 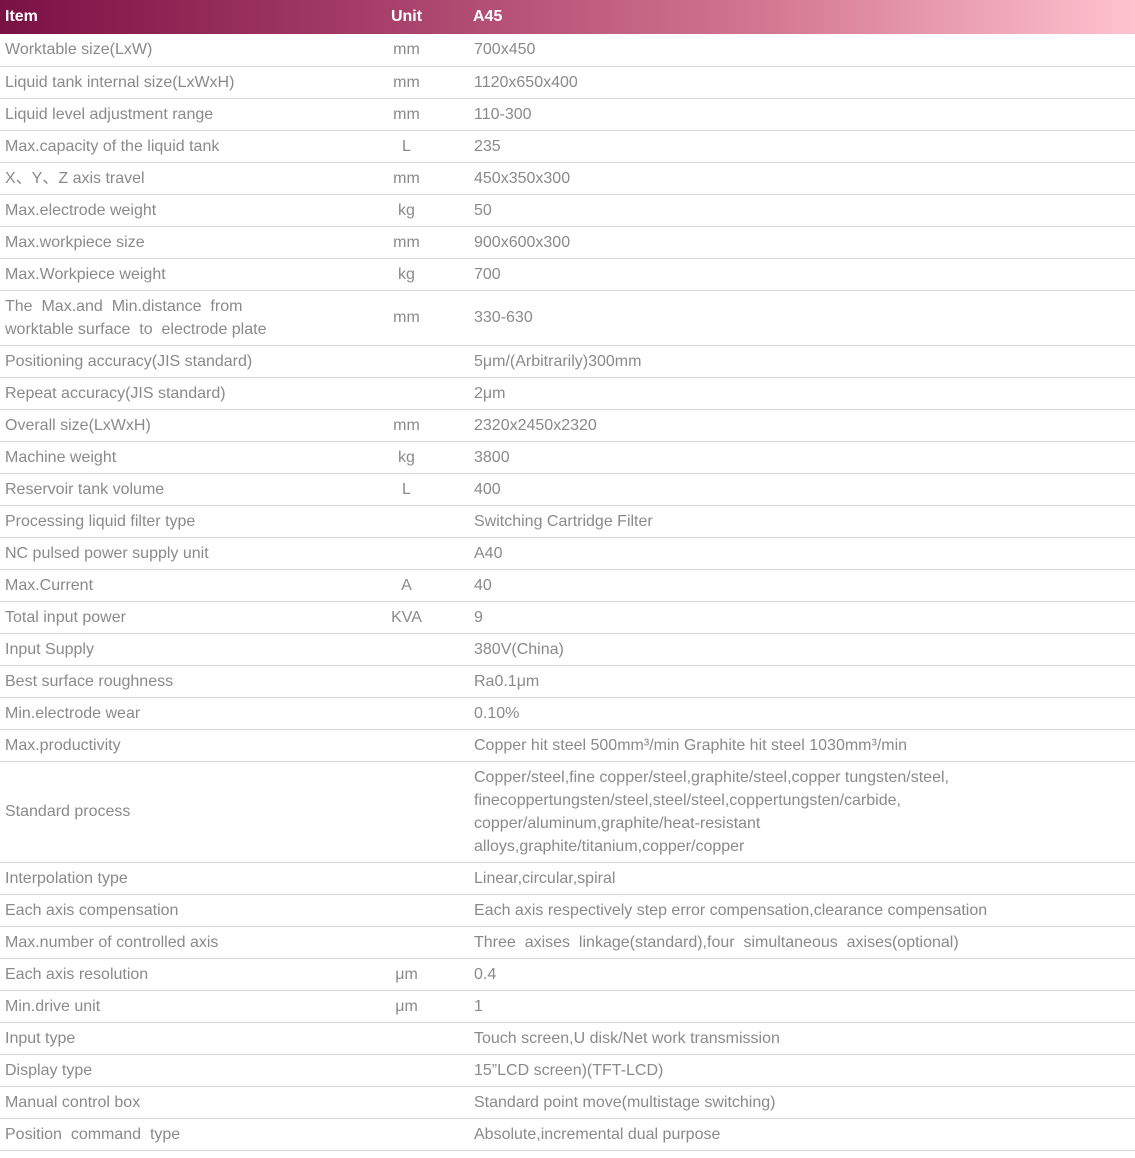 I want to click on item-cell: Interpolation type, so click(x=170, y=878).